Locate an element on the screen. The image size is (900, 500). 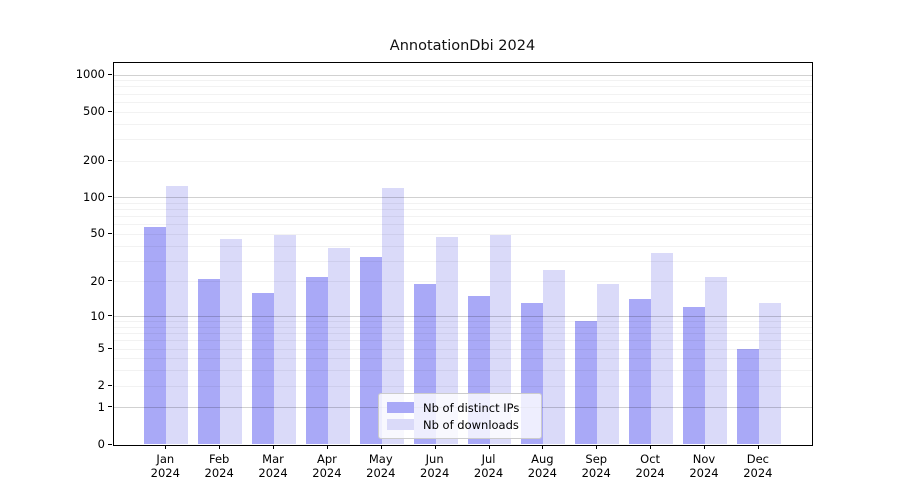
y-tick-label: 2 is located at coordinates (101, 385).